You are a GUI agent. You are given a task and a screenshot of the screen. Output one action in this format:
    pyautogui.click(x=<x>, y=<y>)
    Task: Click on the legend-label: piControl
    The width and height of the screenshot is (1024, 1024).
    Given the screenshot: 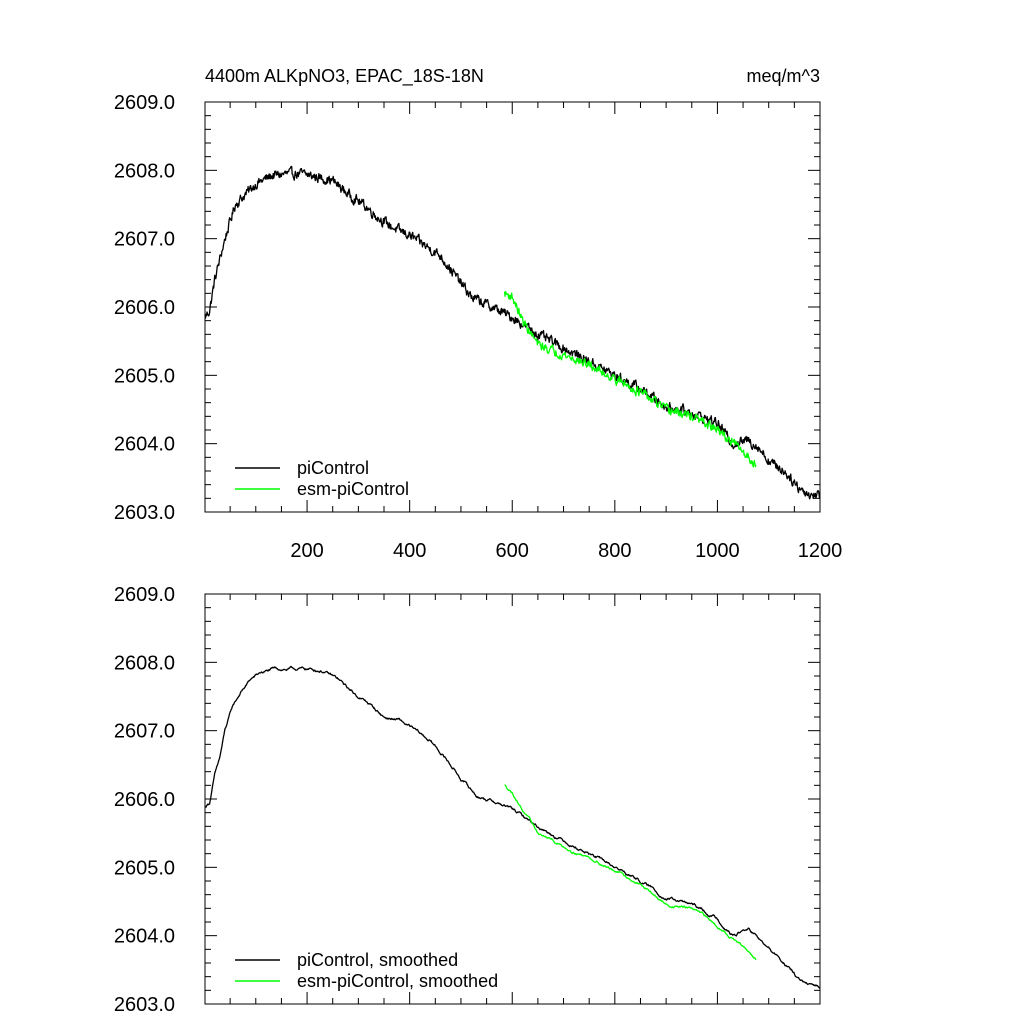 What is the action you would take?
    pyautogui.click(x=333, y=468)
    